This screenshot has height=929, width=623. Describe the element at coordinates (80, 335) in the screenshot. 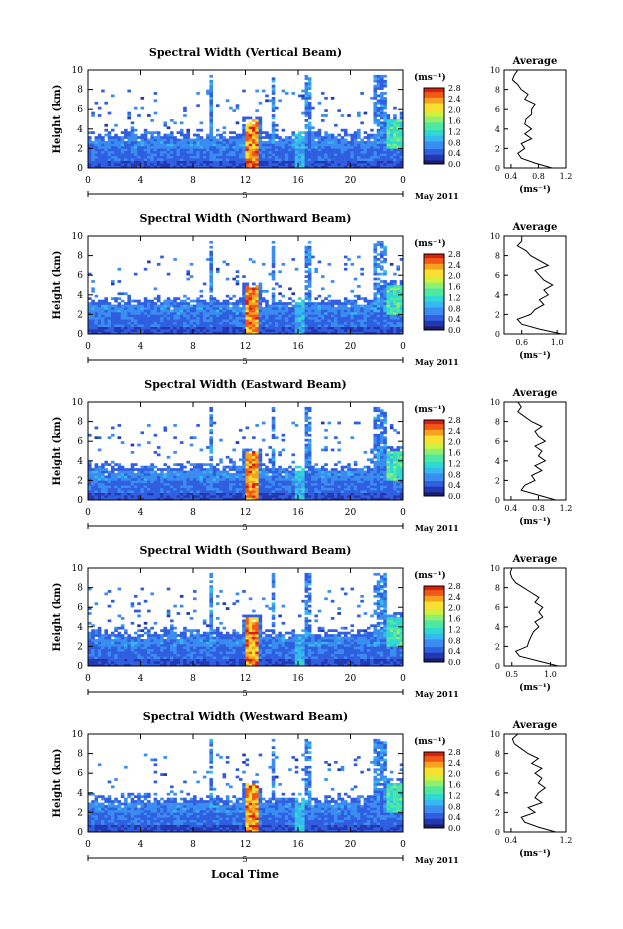

I see `y-tick-label: 0` at that location.